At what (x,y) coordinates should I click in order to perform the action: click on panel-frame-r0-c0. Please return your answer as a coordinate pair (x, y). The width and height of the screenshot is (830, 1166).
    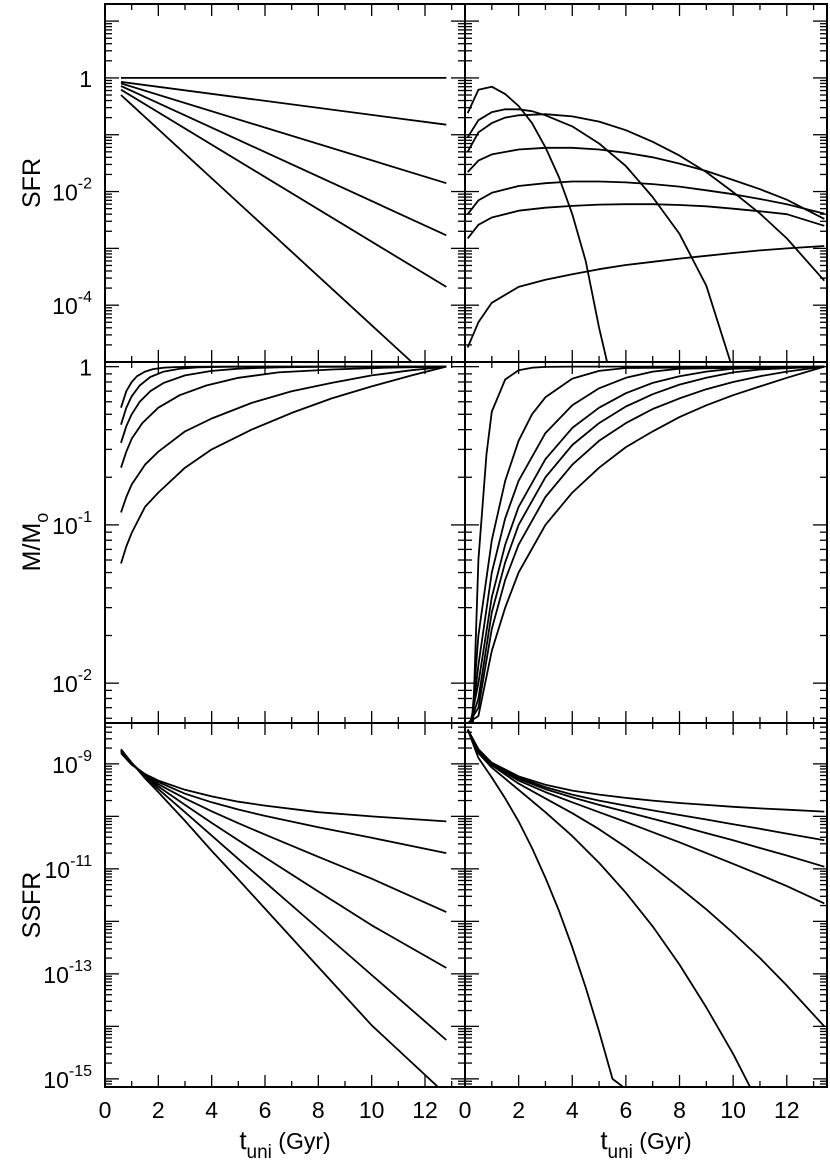
    Looking at the image, I should click on (285, 183).